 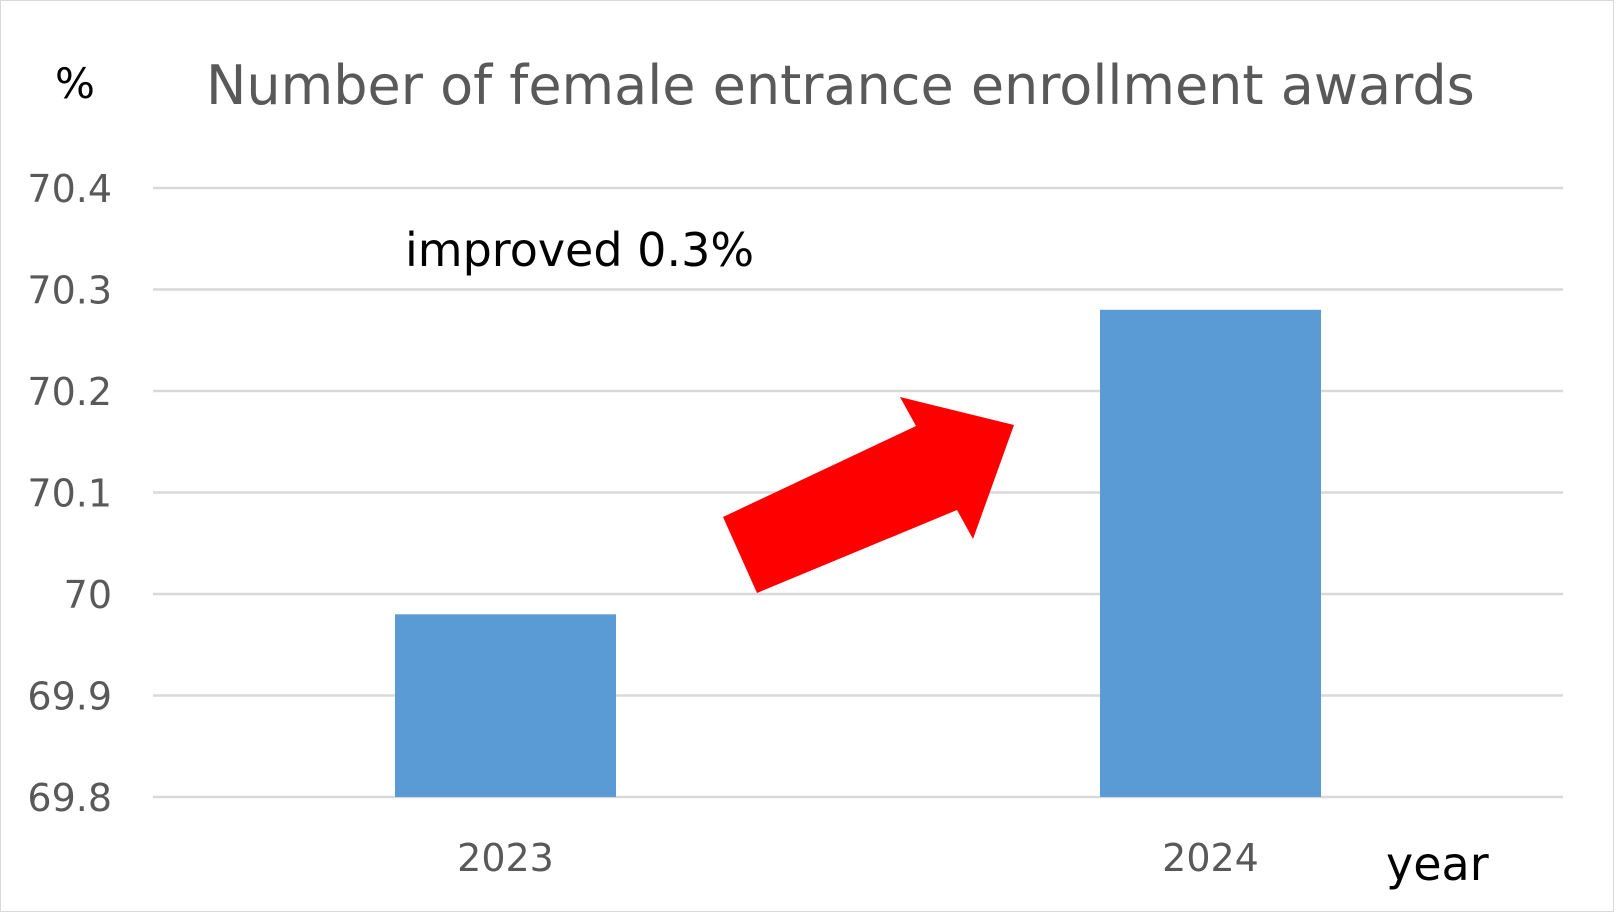 I want to click on y-tick-label: 69.8, so click(x=69, y=798).